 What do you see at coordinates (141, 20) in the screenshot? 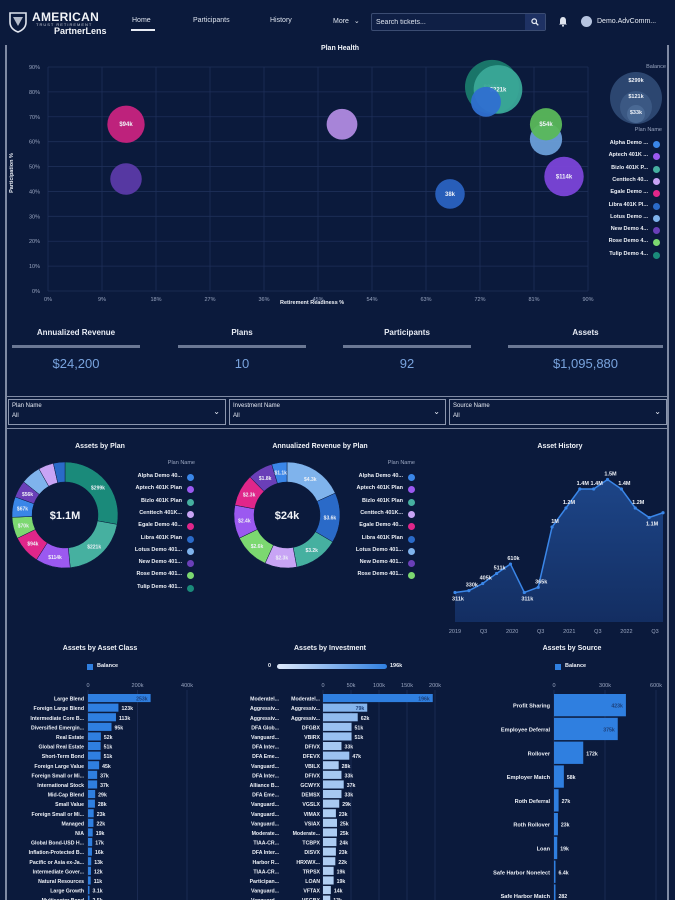
I see `nav-home: Home` at bounding box center [141, 20].